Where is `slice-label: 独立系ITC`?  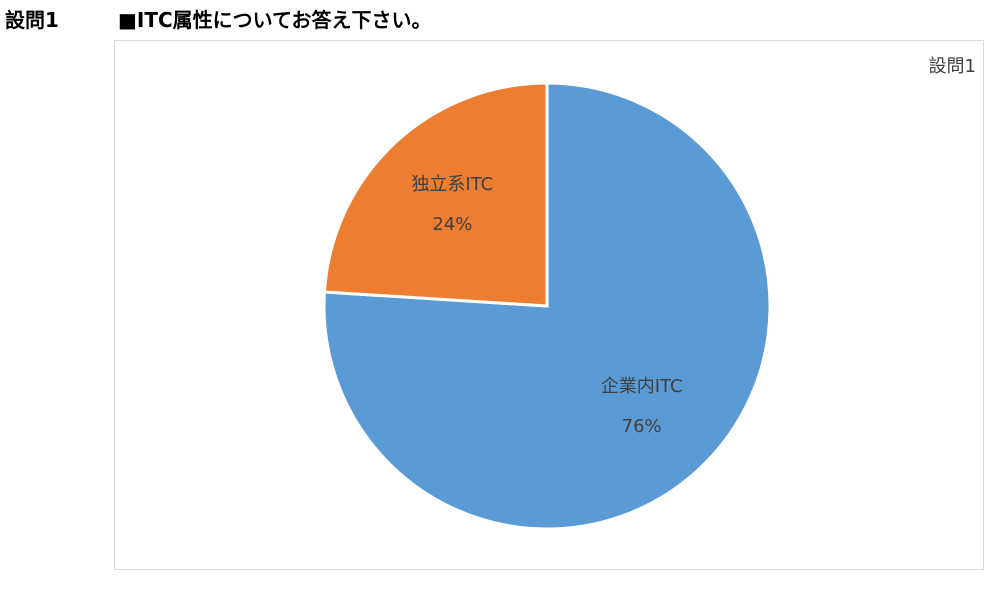
slice-label: 独立系ITC is located at coordinates (452, 184).